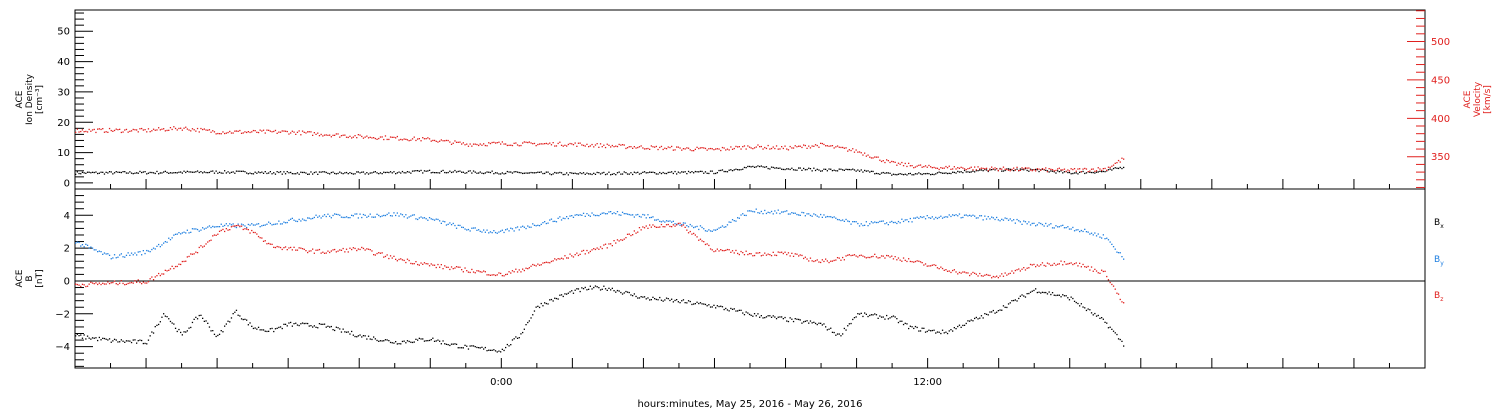 The height and width of the screenshot is (410, 1500). What do you see at coordinates (1440, 119) in the screenshot?
I see `right-y-tick-label: 400` at bounding box center [1440, 119].